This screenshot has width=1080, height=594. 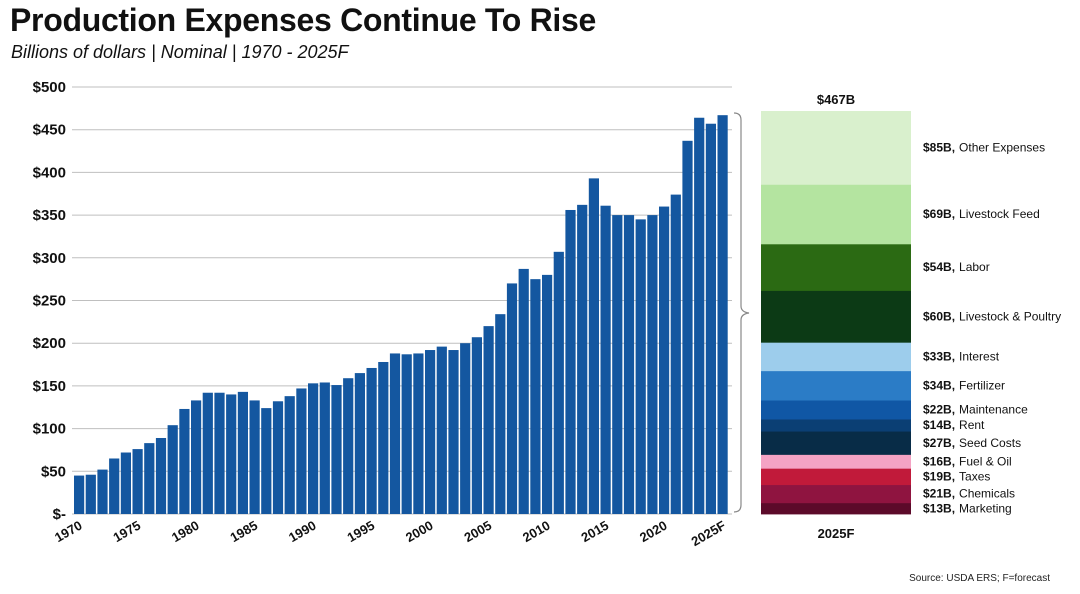 What do you see at coordinates (985, 461) in the screenshot?
I see `segment-name: Fuel & Oil` at bounding box center [985, 461].